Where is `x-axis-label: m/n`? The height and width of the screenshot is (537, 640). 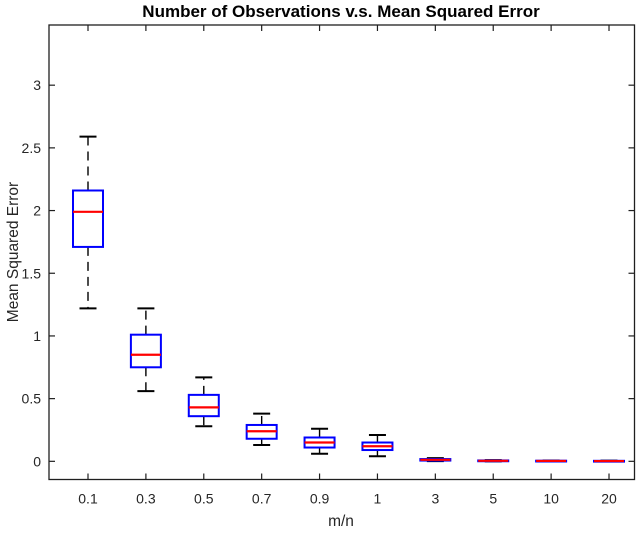
x-axis-label: m/n is located at coordinates (341, 521).